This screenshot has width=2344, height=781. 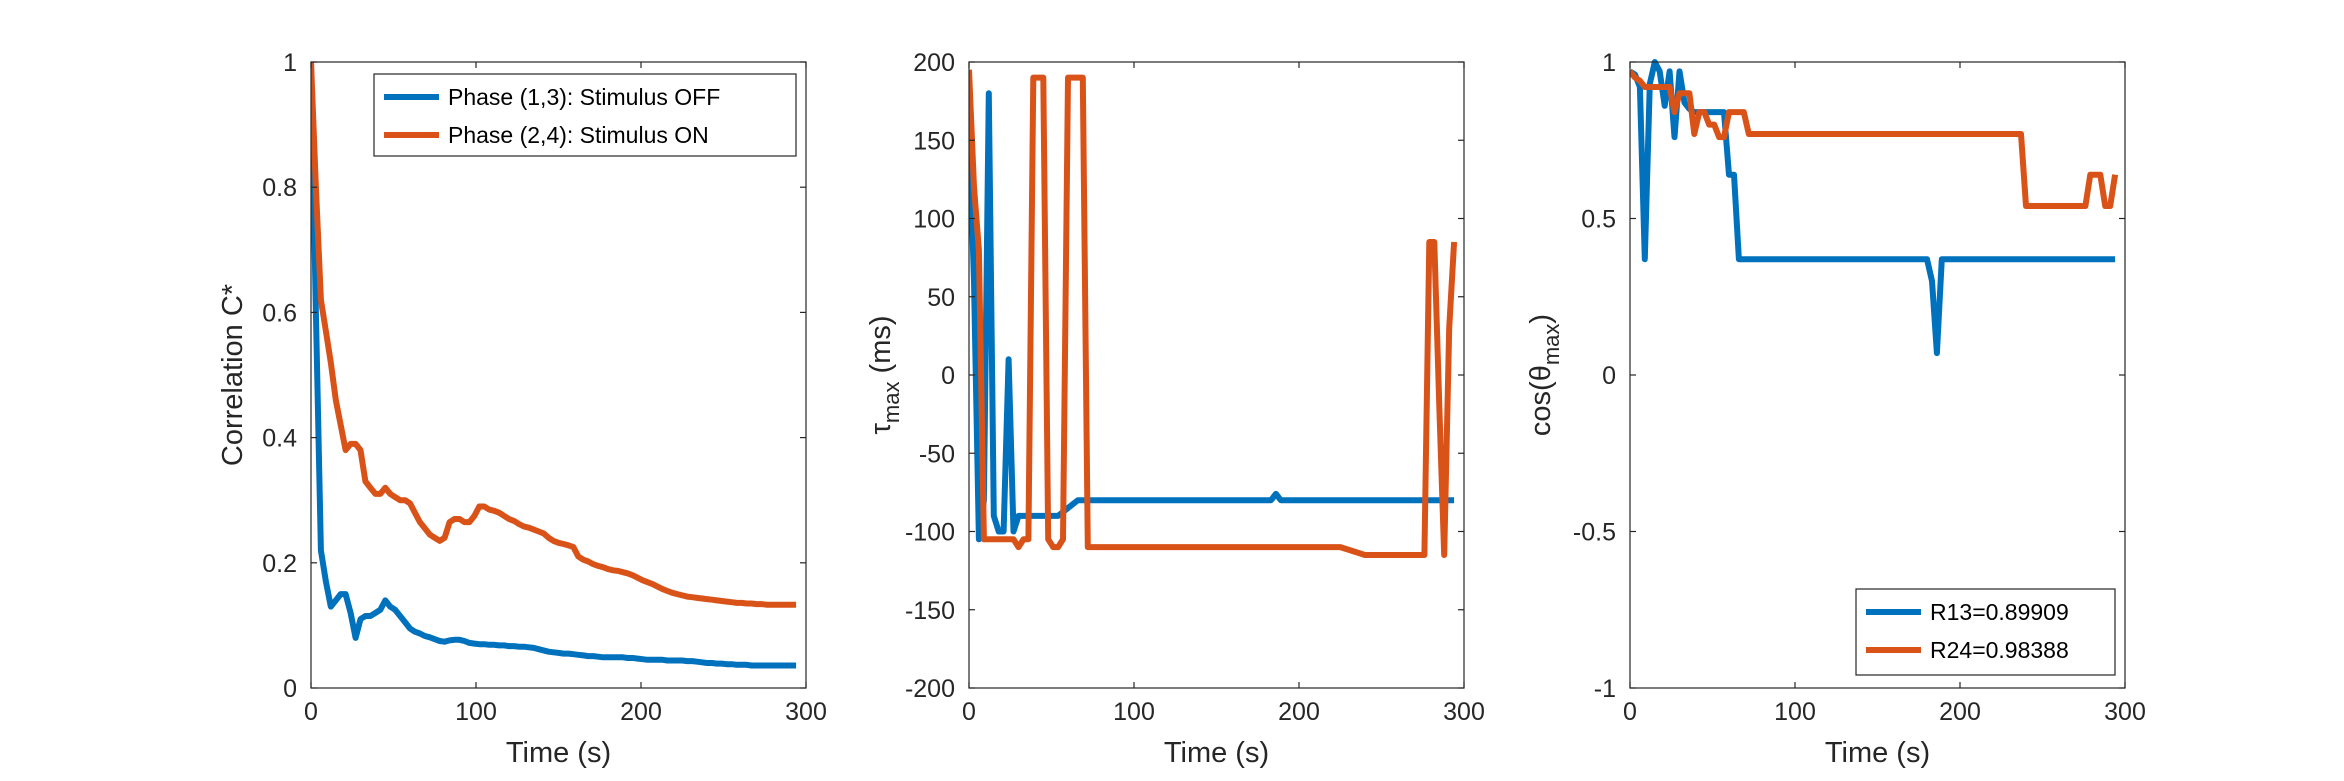 What do you see at coordinates (279, 439) in the screenshot?
I see `y-tick-label: 0.4` at bounding box center [279, 439].